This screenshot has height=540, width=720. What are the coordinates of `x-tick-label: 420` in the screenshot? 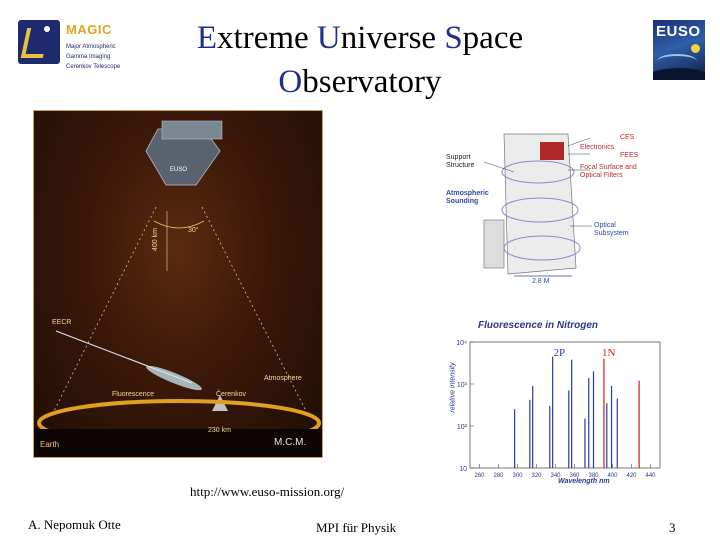 It's located at (631, 476).